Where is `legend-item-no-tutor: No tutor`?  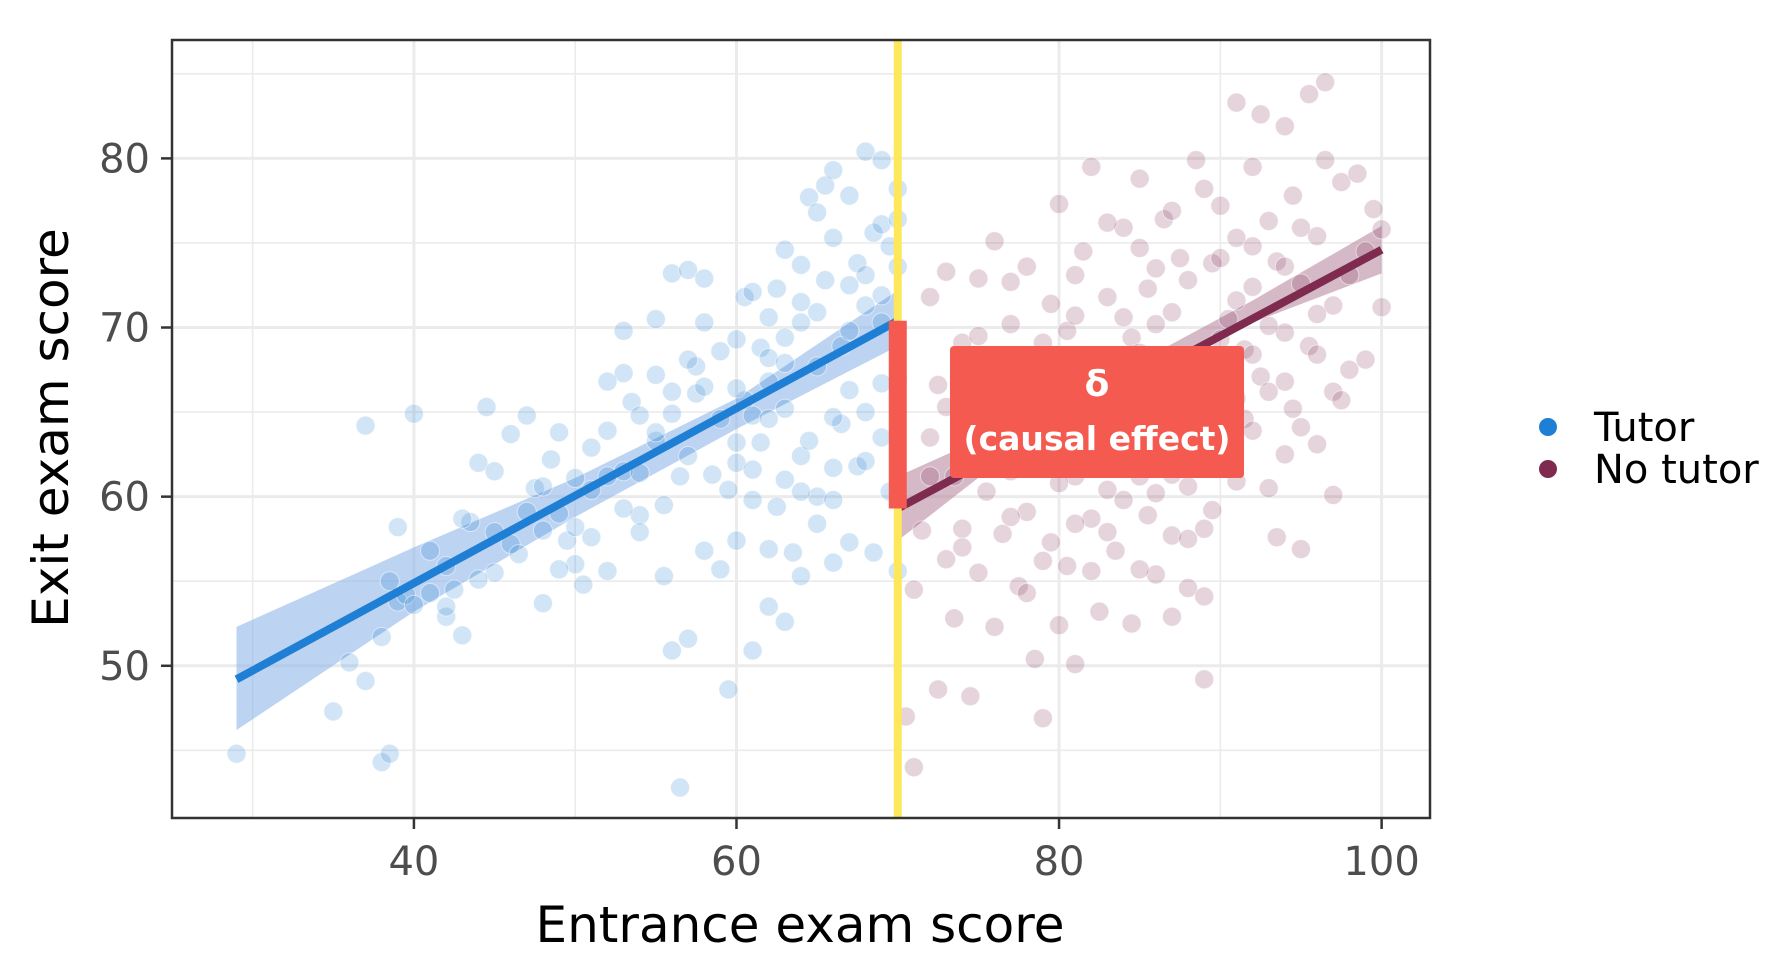
legend-item-no-tutor: No tutor is located at coordinates (1649, 470).